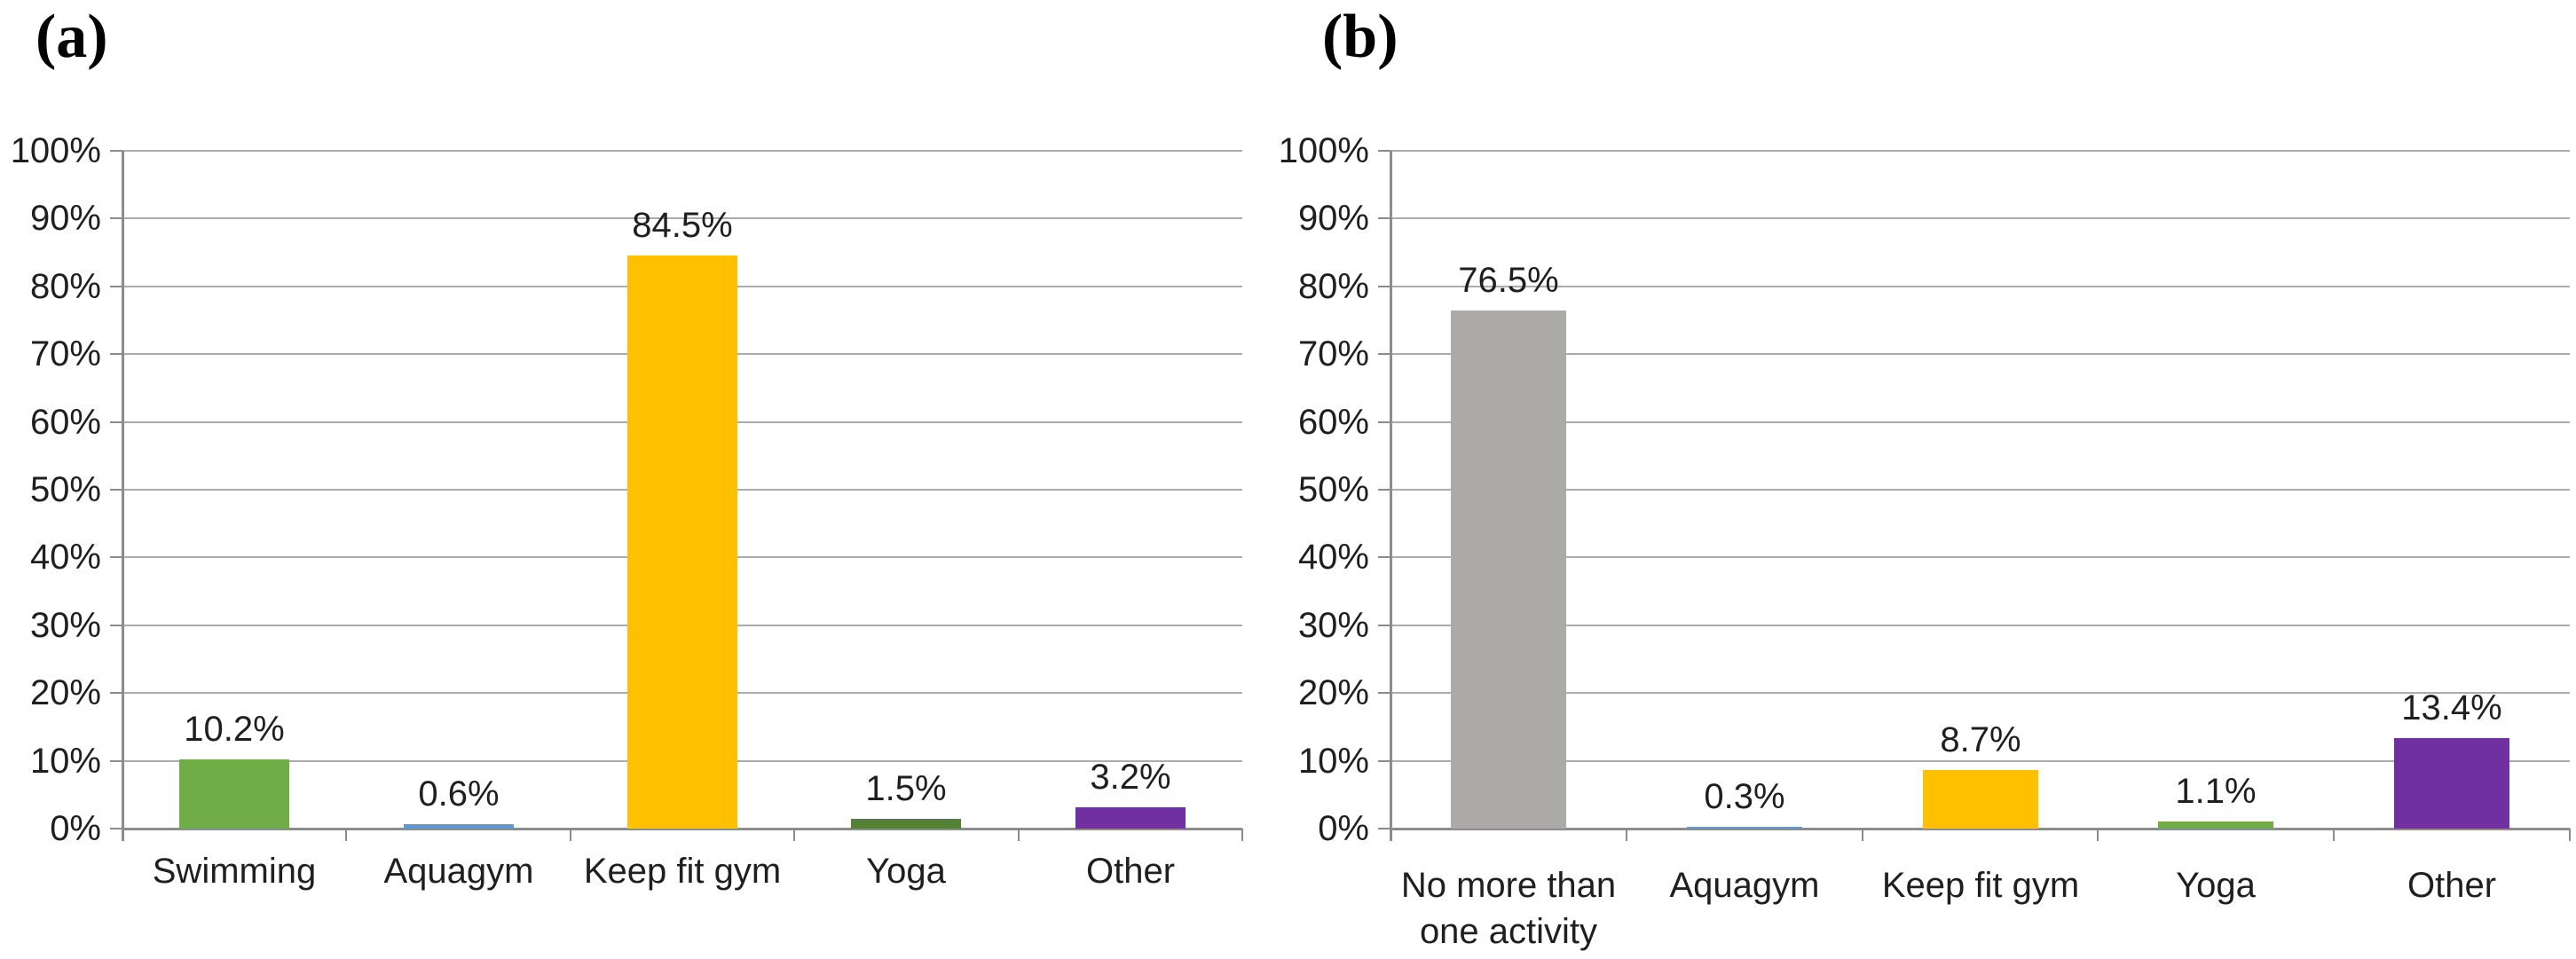 This screenshot has width=2576, height=959. Describe the element at coordinates (235, 730) in the screenshot. I see `bar-value-label: 10.2%` at that location.